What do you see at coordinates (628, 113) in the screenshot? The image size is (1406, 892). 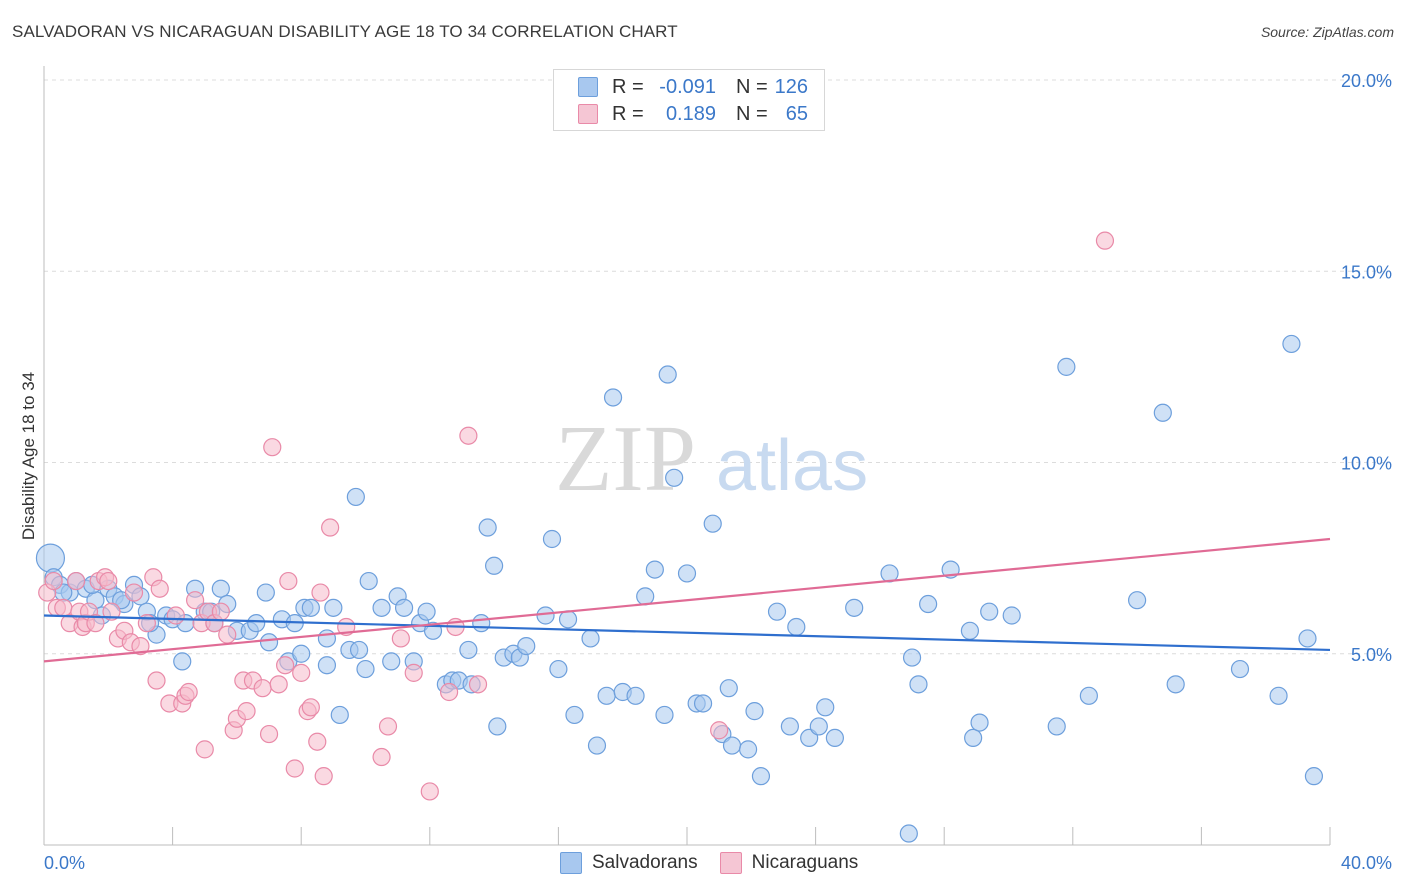 I see `legend-r-label: R =` at bounding box center [628, 113].